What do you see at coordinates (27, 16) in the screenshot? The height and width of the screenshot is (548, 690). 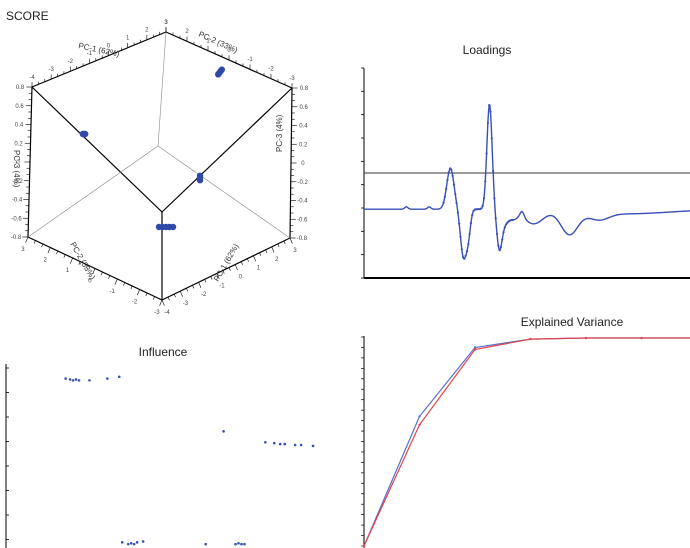 I see `score-title: SCORE` at bounding box center [27, 16].